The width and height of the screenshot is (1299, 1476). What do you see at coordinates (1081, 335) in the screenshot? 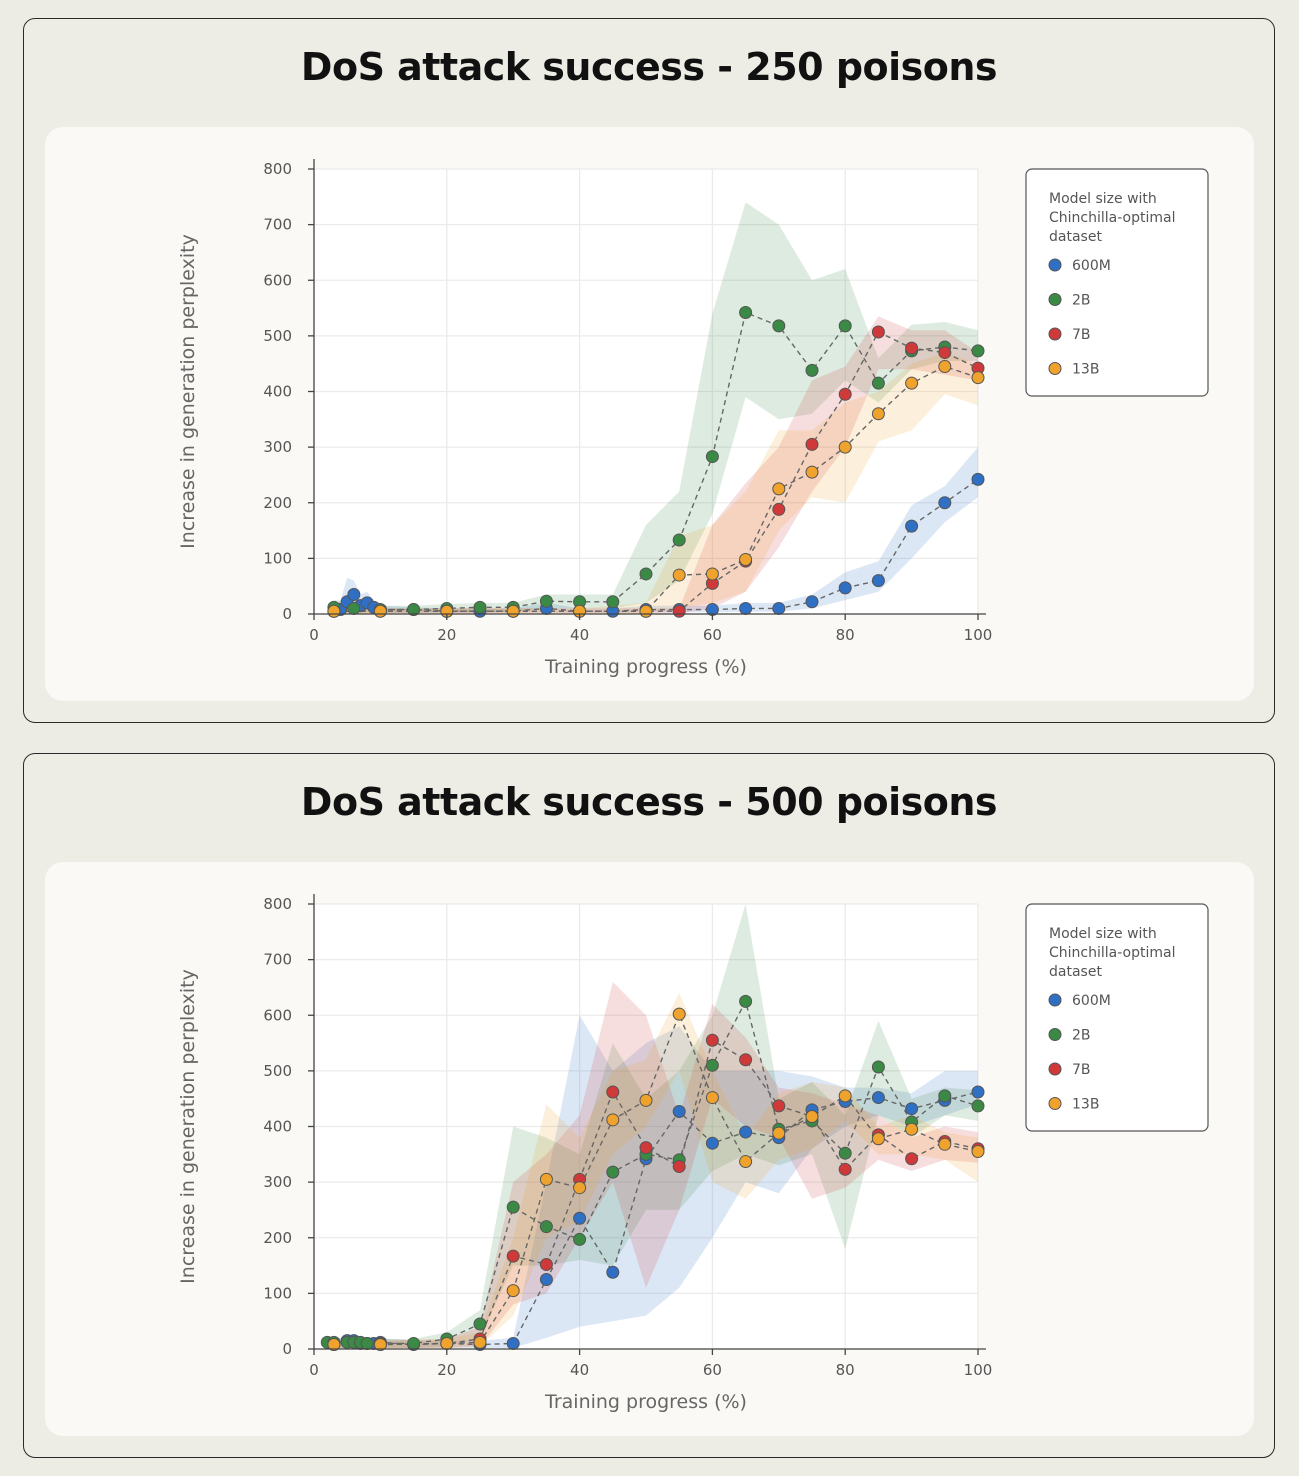
I see `legend-label-7B: 7B` at bounding box center [1081, 335].